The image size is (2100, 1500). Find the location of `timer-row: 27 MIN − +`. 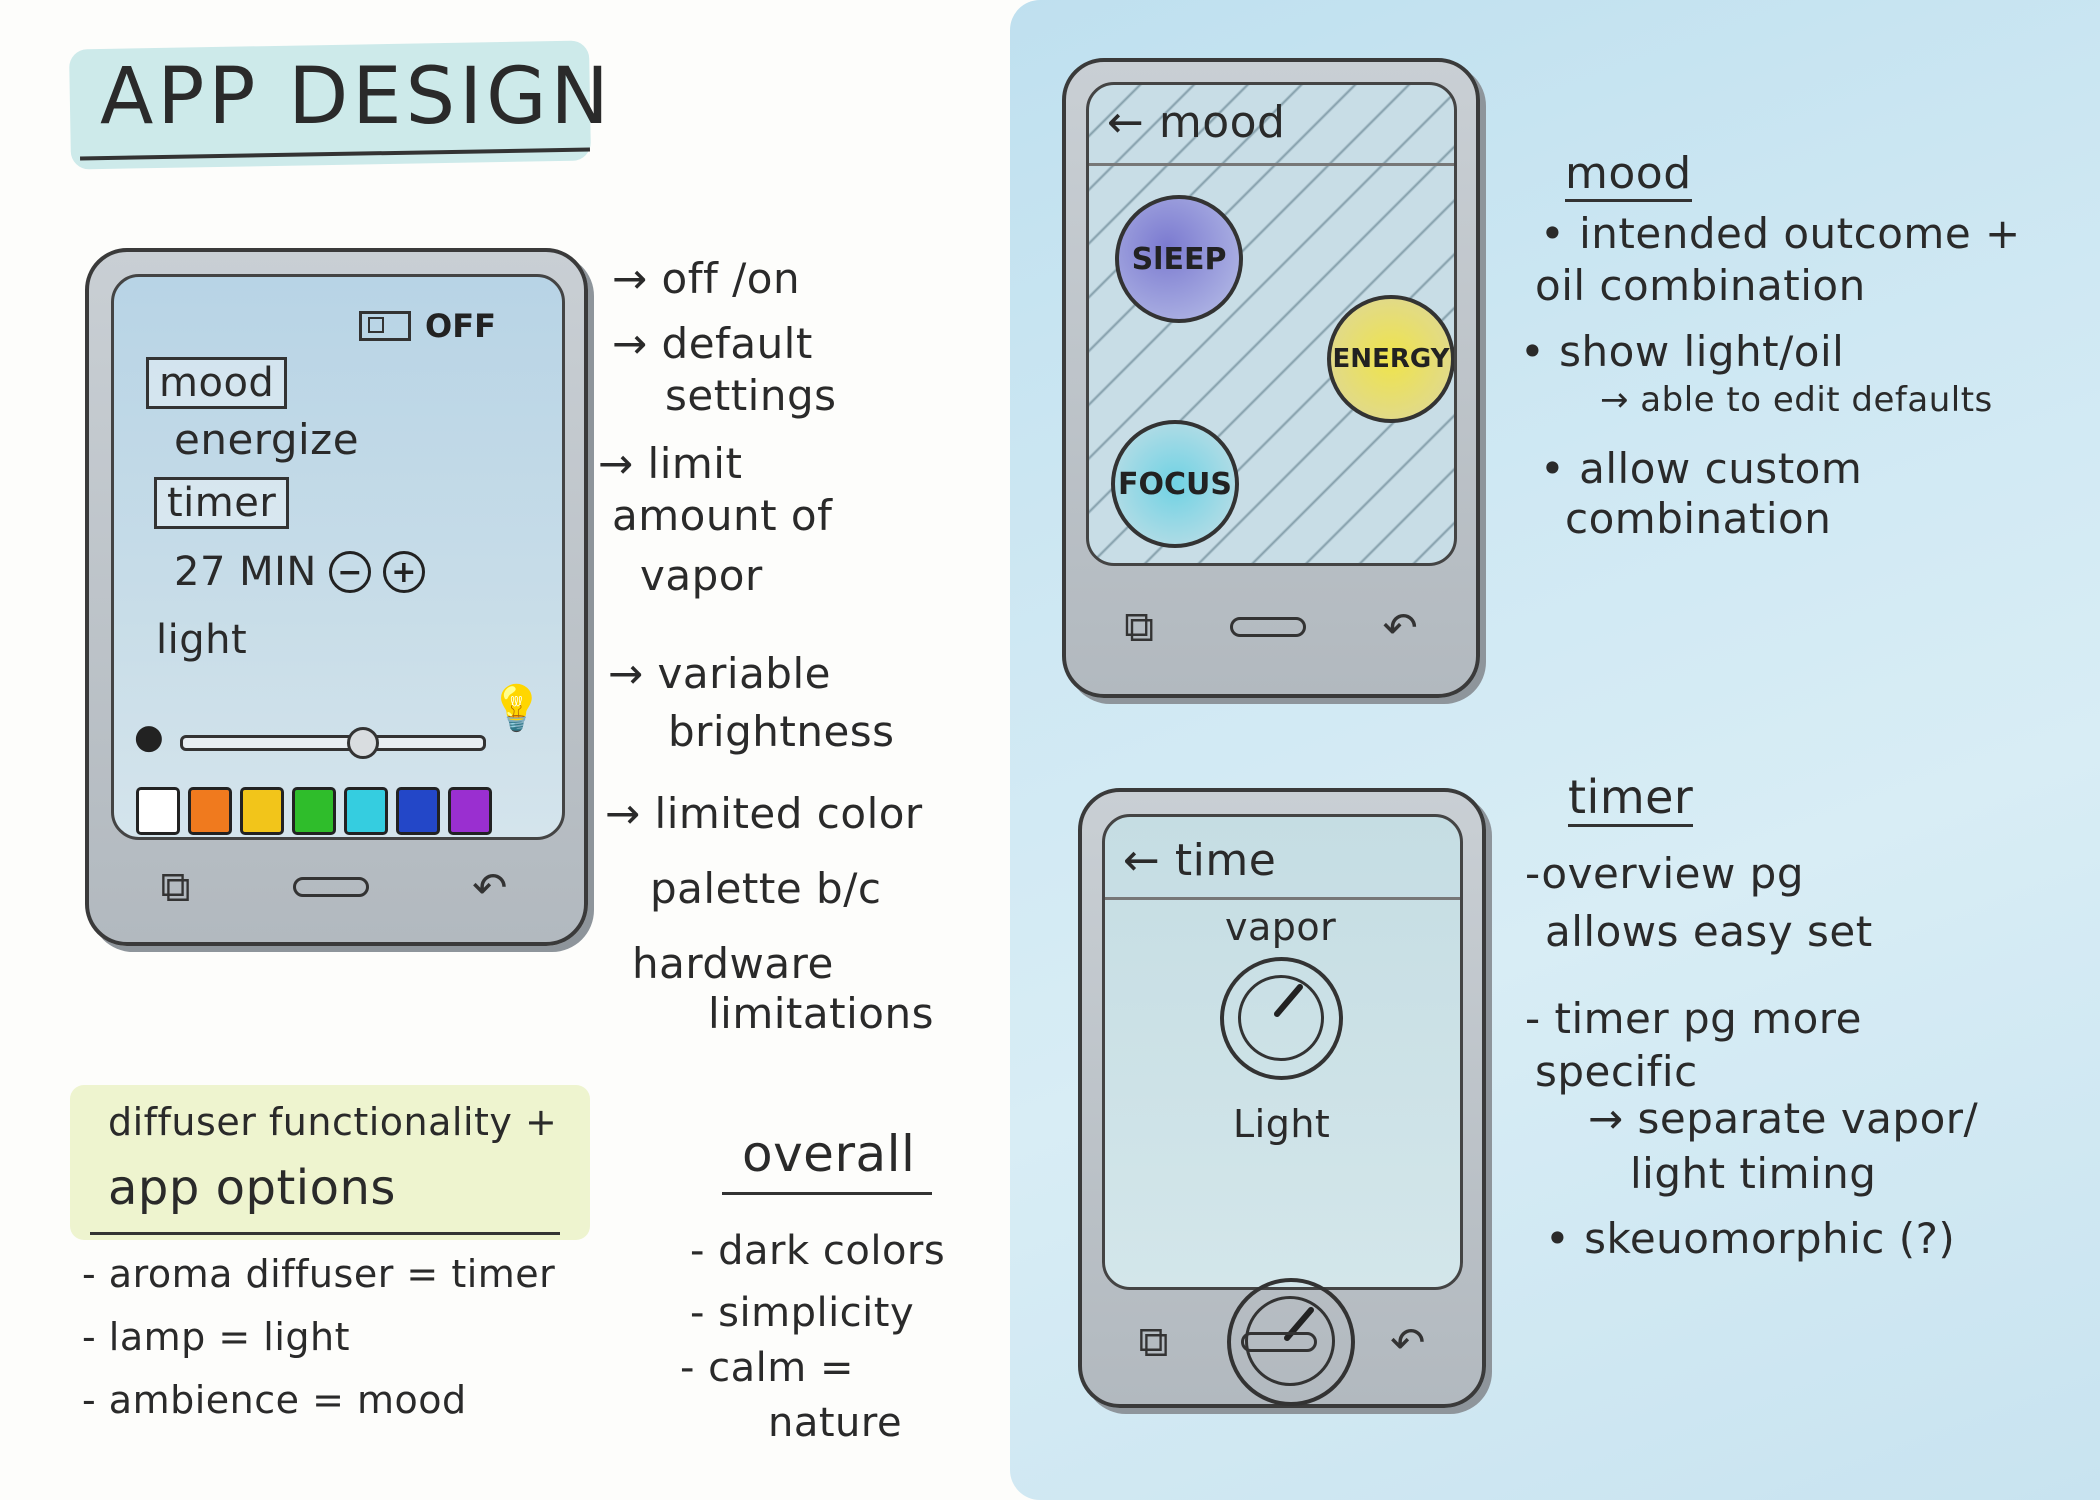

timer-row: 27 MIN − + is located at coordinates (299, 572).